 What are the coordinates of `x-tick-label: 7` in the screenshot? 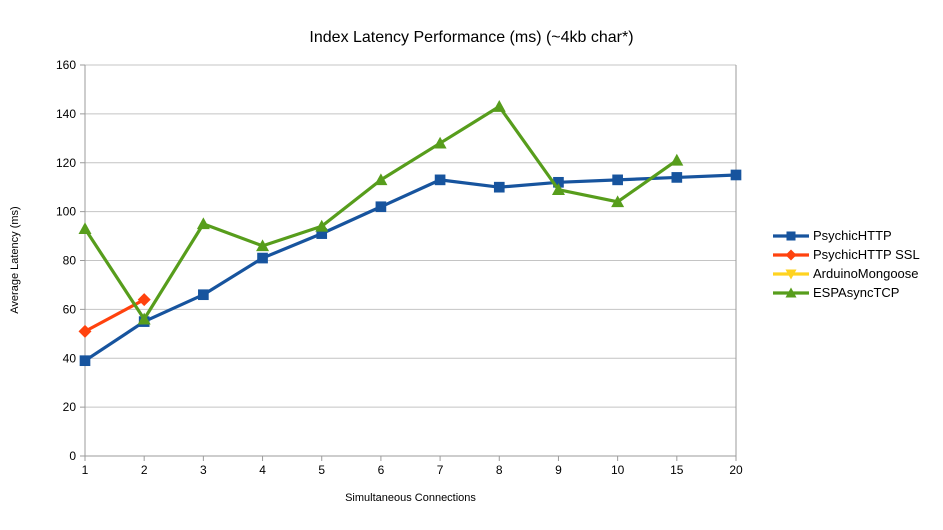 It's located at (440, 470).